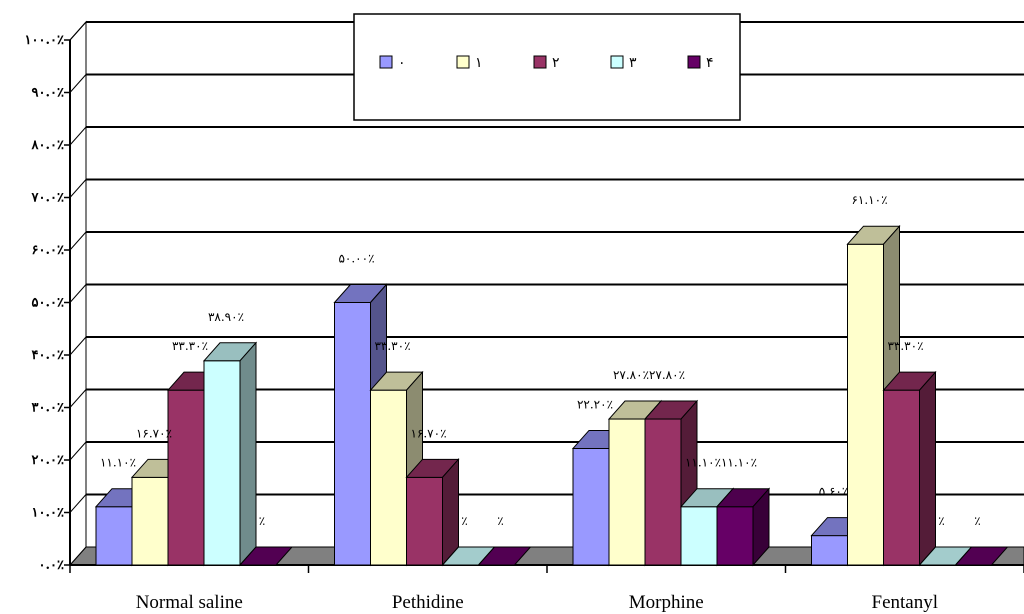 The width and height of the screenshot is (1024, 614). What do you see at coordinates (189, 602) in the screenshot?
I see `x-category-label: Normal saline` at bounding box center [189, 602].